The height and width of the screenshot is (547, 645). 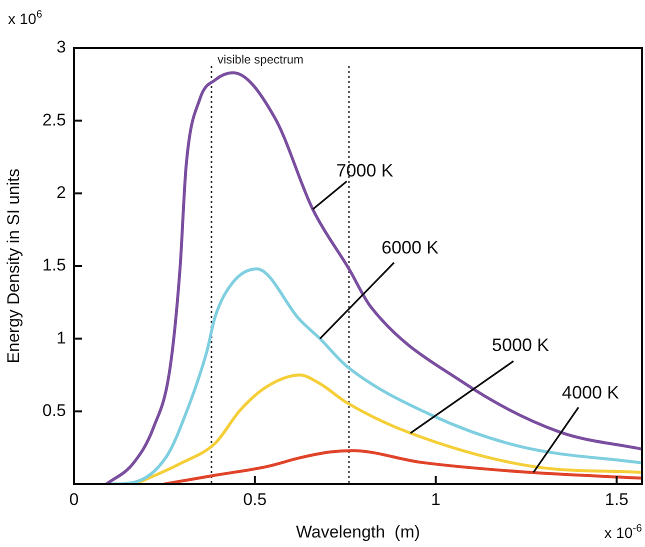 What do you see at coordinates (13, 266) in the screenshot?
I see `y-axis-title: Energy Density in SI units` at bounding box center [13, 266].